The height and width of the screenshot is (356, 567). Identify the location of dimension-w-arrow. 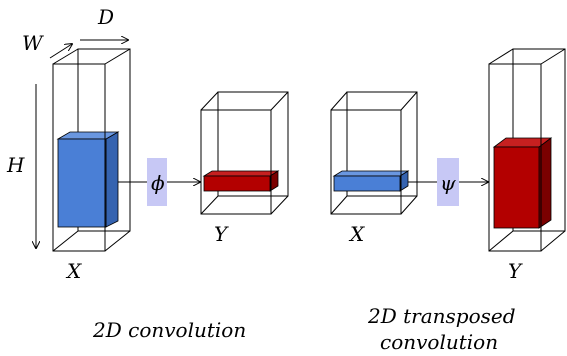
(60, 51).